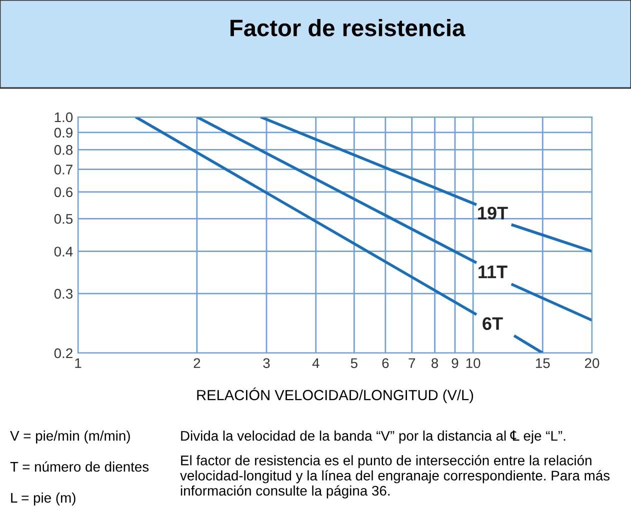  What do you see at coordinates (197, 363) in the screenshot?
I see `x-tick-label: 2` at bounding box center [197, 363].